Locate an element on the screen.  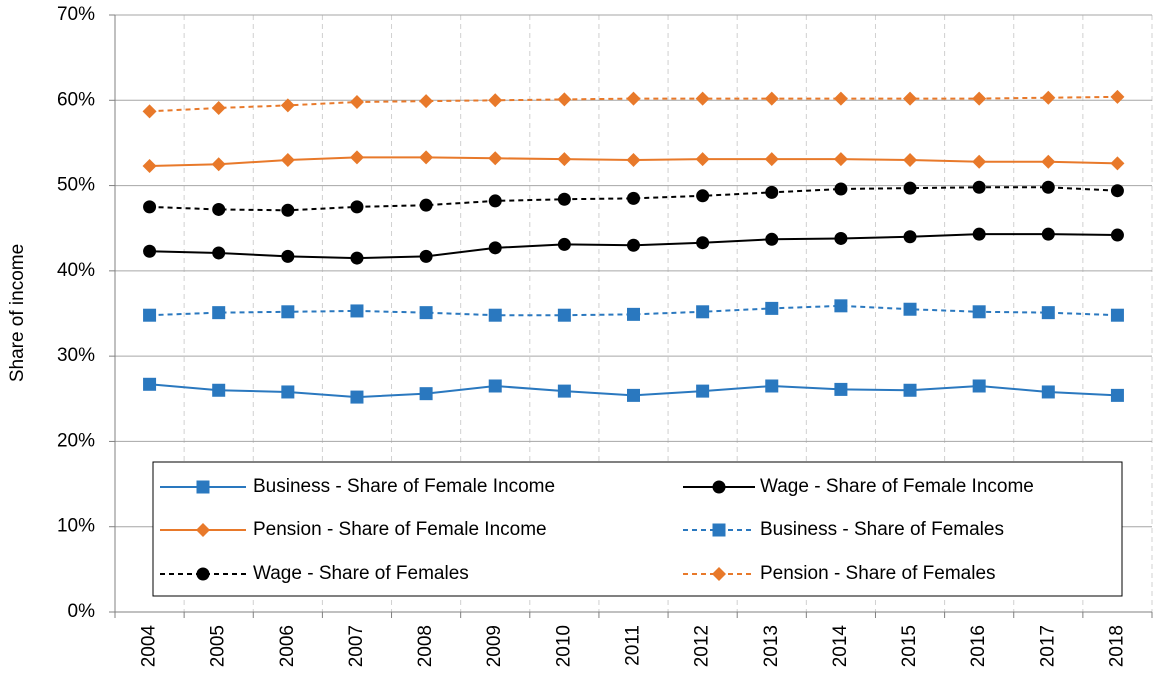
x-tick-label: 2005 is located at coordinates (218, 646).